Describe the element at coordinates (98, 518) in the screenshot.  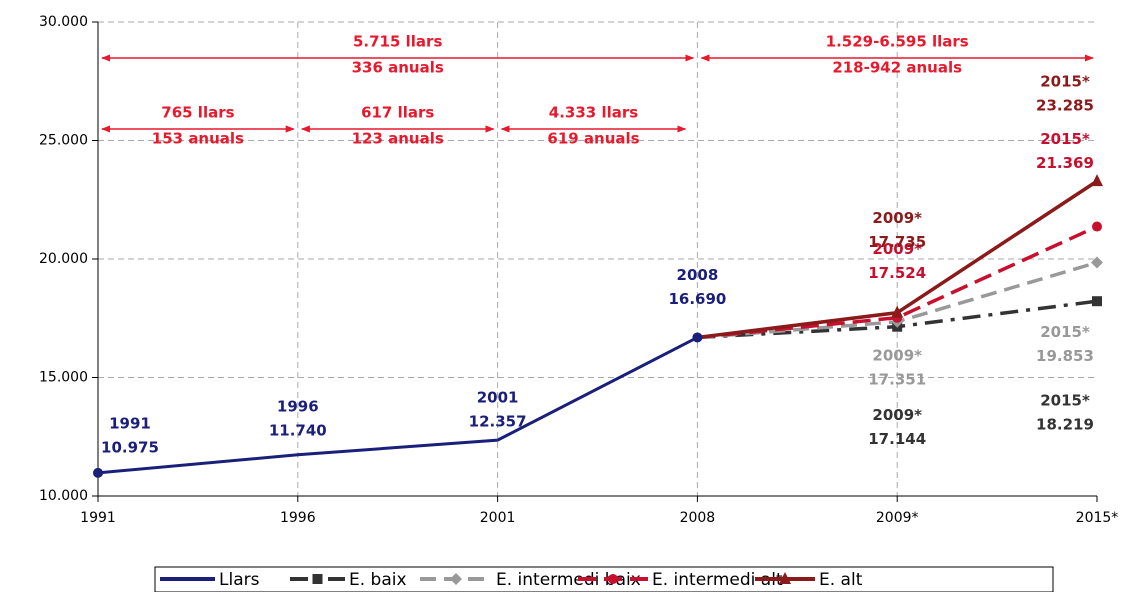
I see `x-tick-label: 1991` at that location.